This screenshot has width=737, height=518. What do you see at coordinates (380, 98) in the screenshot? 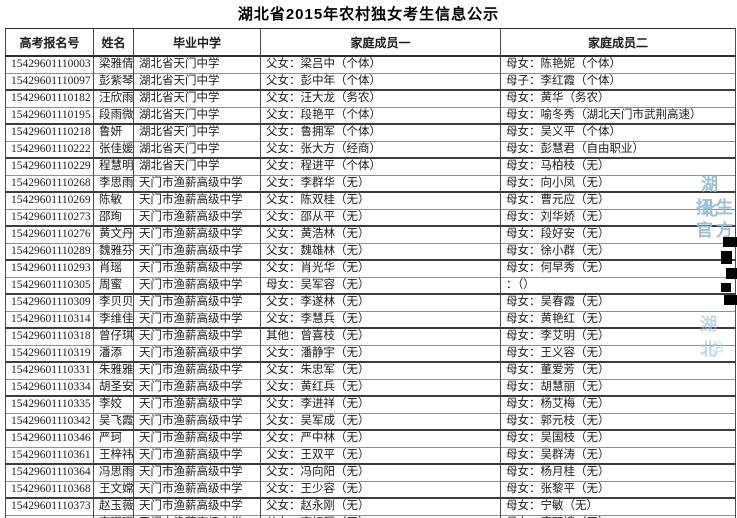
I see `cell-family-member-1: 父女：汪大龙（务农）` at bounding box center [380, 98].